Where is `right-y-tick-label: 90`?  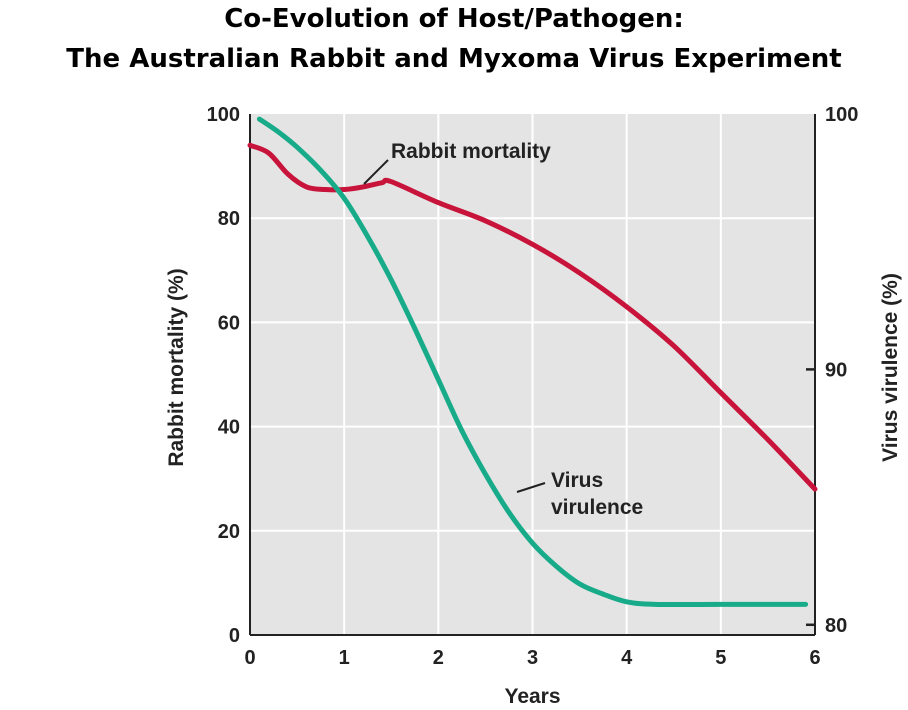 right-y-tick-label: 90 is located at coordinates (836, 370).